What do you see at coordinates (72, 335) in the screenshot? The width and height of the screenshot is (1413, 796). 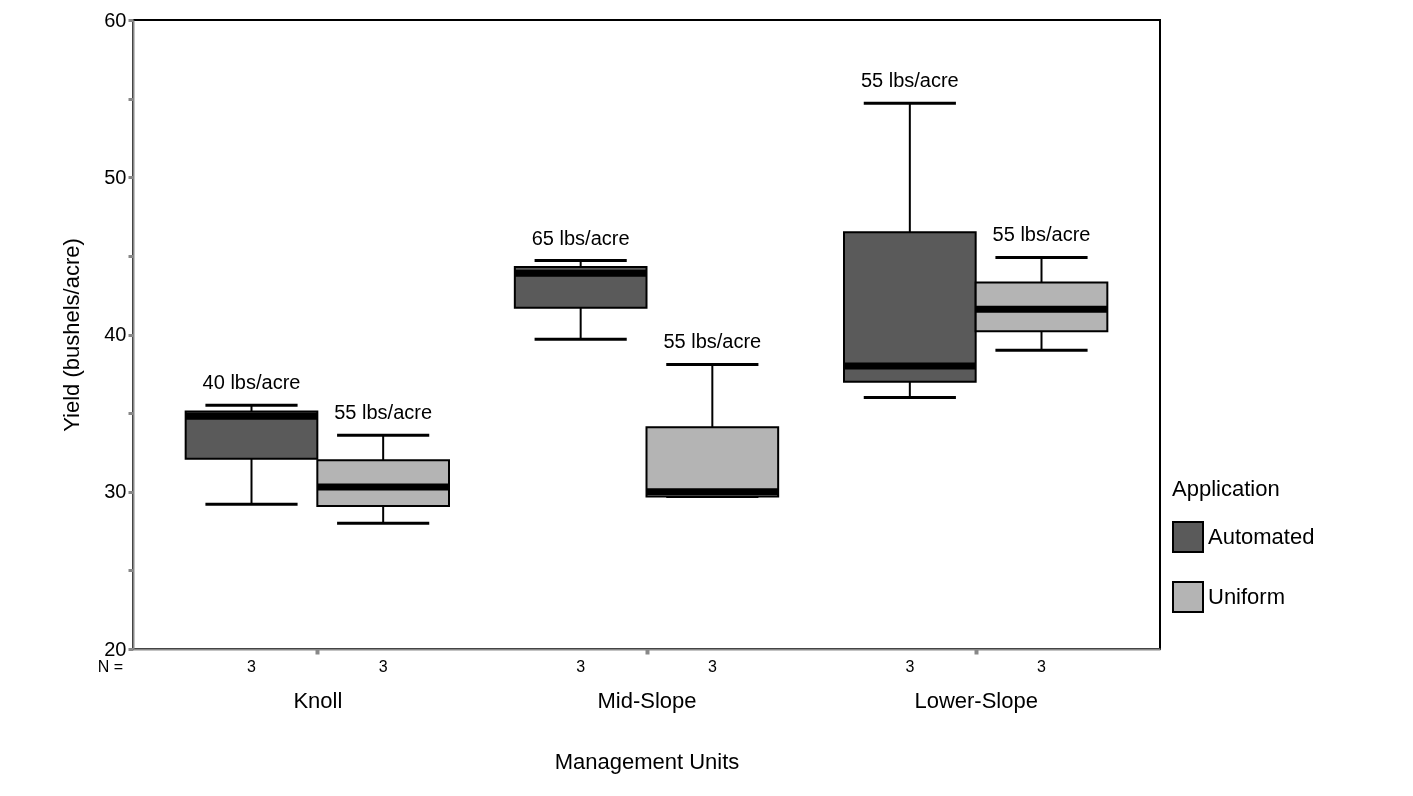 I see `y-axis-title: Yield (bushels/acre)` at bounding box center [72, 335].